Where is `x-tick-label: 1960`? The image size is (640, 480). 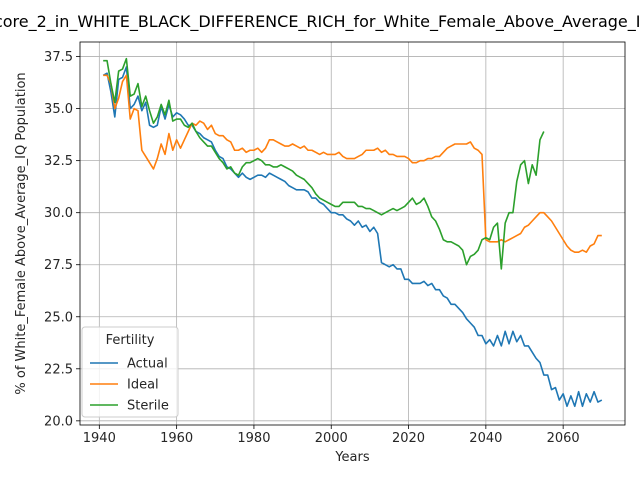
x-tick-label: 1960 is located at coordinates (176, 438).